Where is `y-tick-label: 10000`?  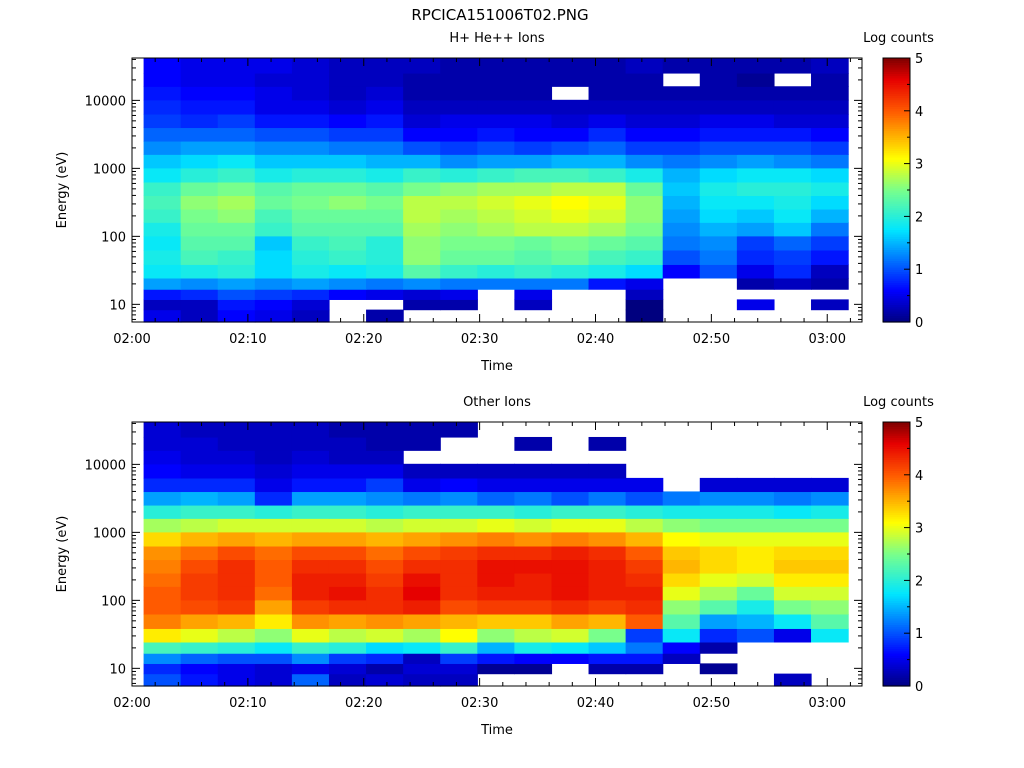
y-tick-label: 10000 is located at coordinates (105, 101).